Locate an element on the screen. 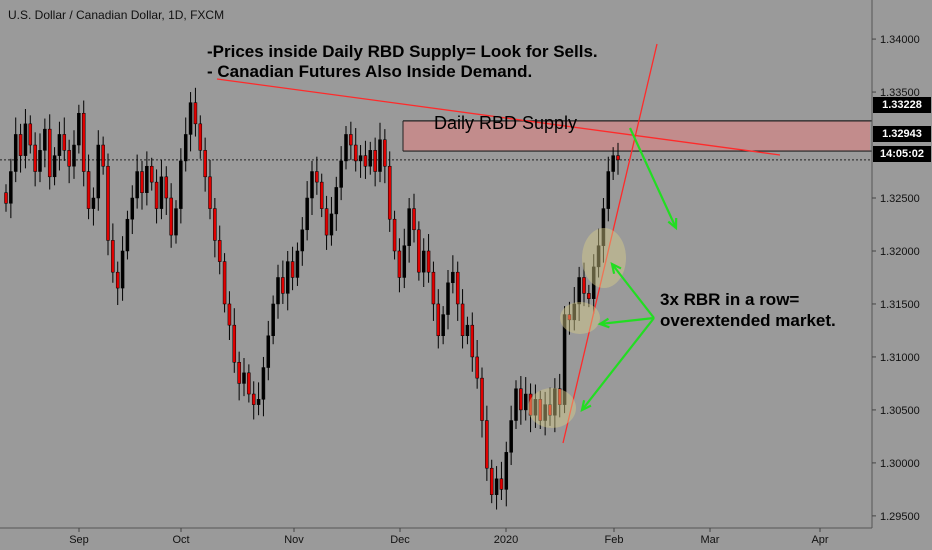  rbr-note-line-2: overextended market. is located at coordinates (748, 320).